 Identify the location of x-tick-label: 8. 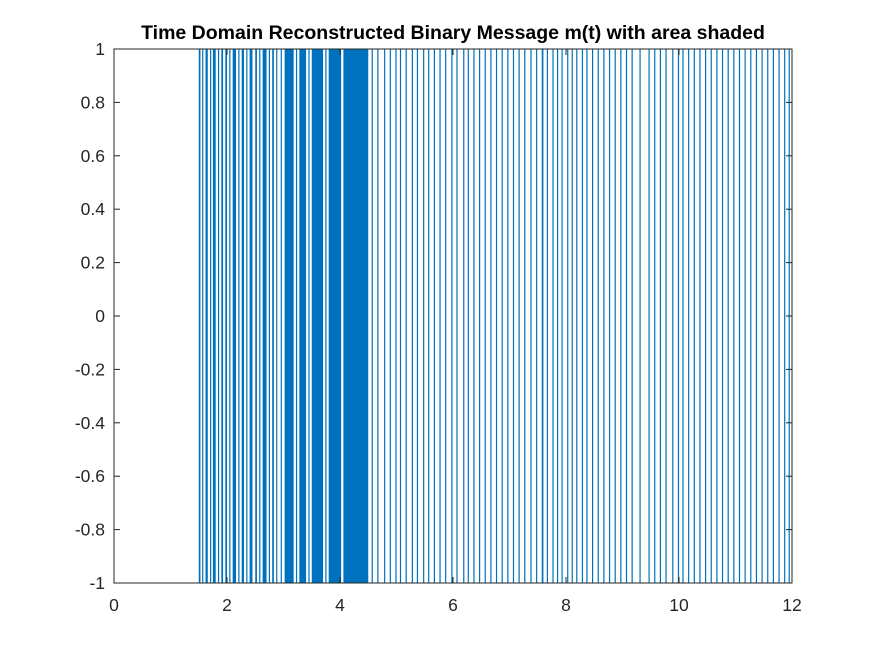
(566, 605).